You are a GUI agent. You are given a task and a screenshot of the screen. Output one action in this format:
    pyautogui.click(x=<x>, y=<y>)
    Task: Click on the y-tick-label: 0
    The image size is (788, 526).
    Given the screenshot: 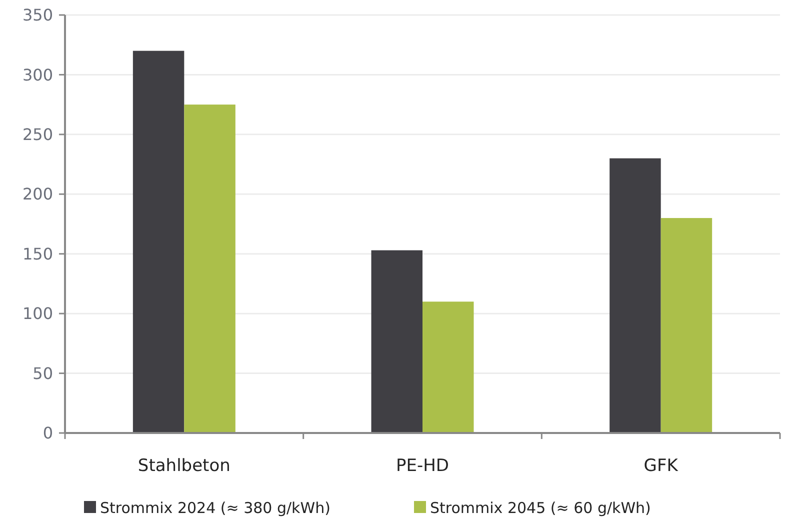 What is the action you would take?
    pyautogui.click(x=47, y=433)
    